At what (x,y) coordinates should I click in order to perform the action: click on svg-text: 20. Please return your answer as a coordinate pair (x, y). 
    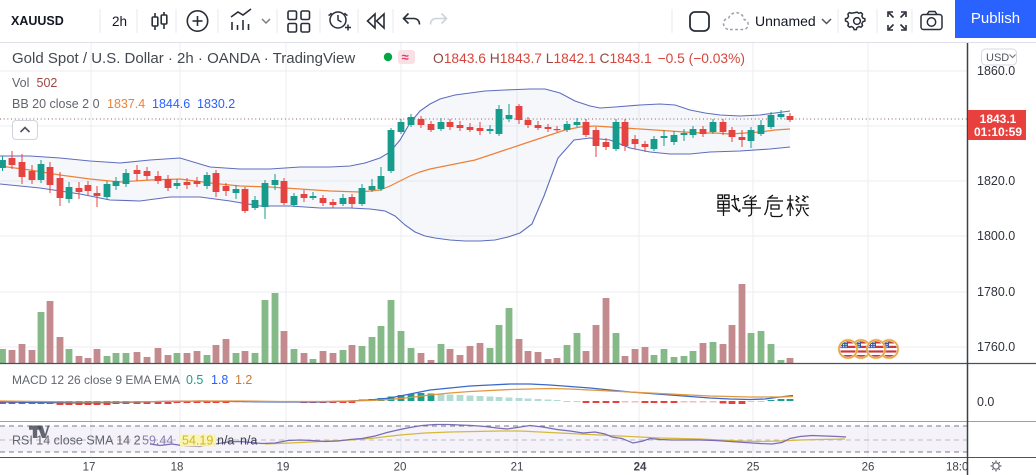
    Looking at the image, I should click on (400, 468).